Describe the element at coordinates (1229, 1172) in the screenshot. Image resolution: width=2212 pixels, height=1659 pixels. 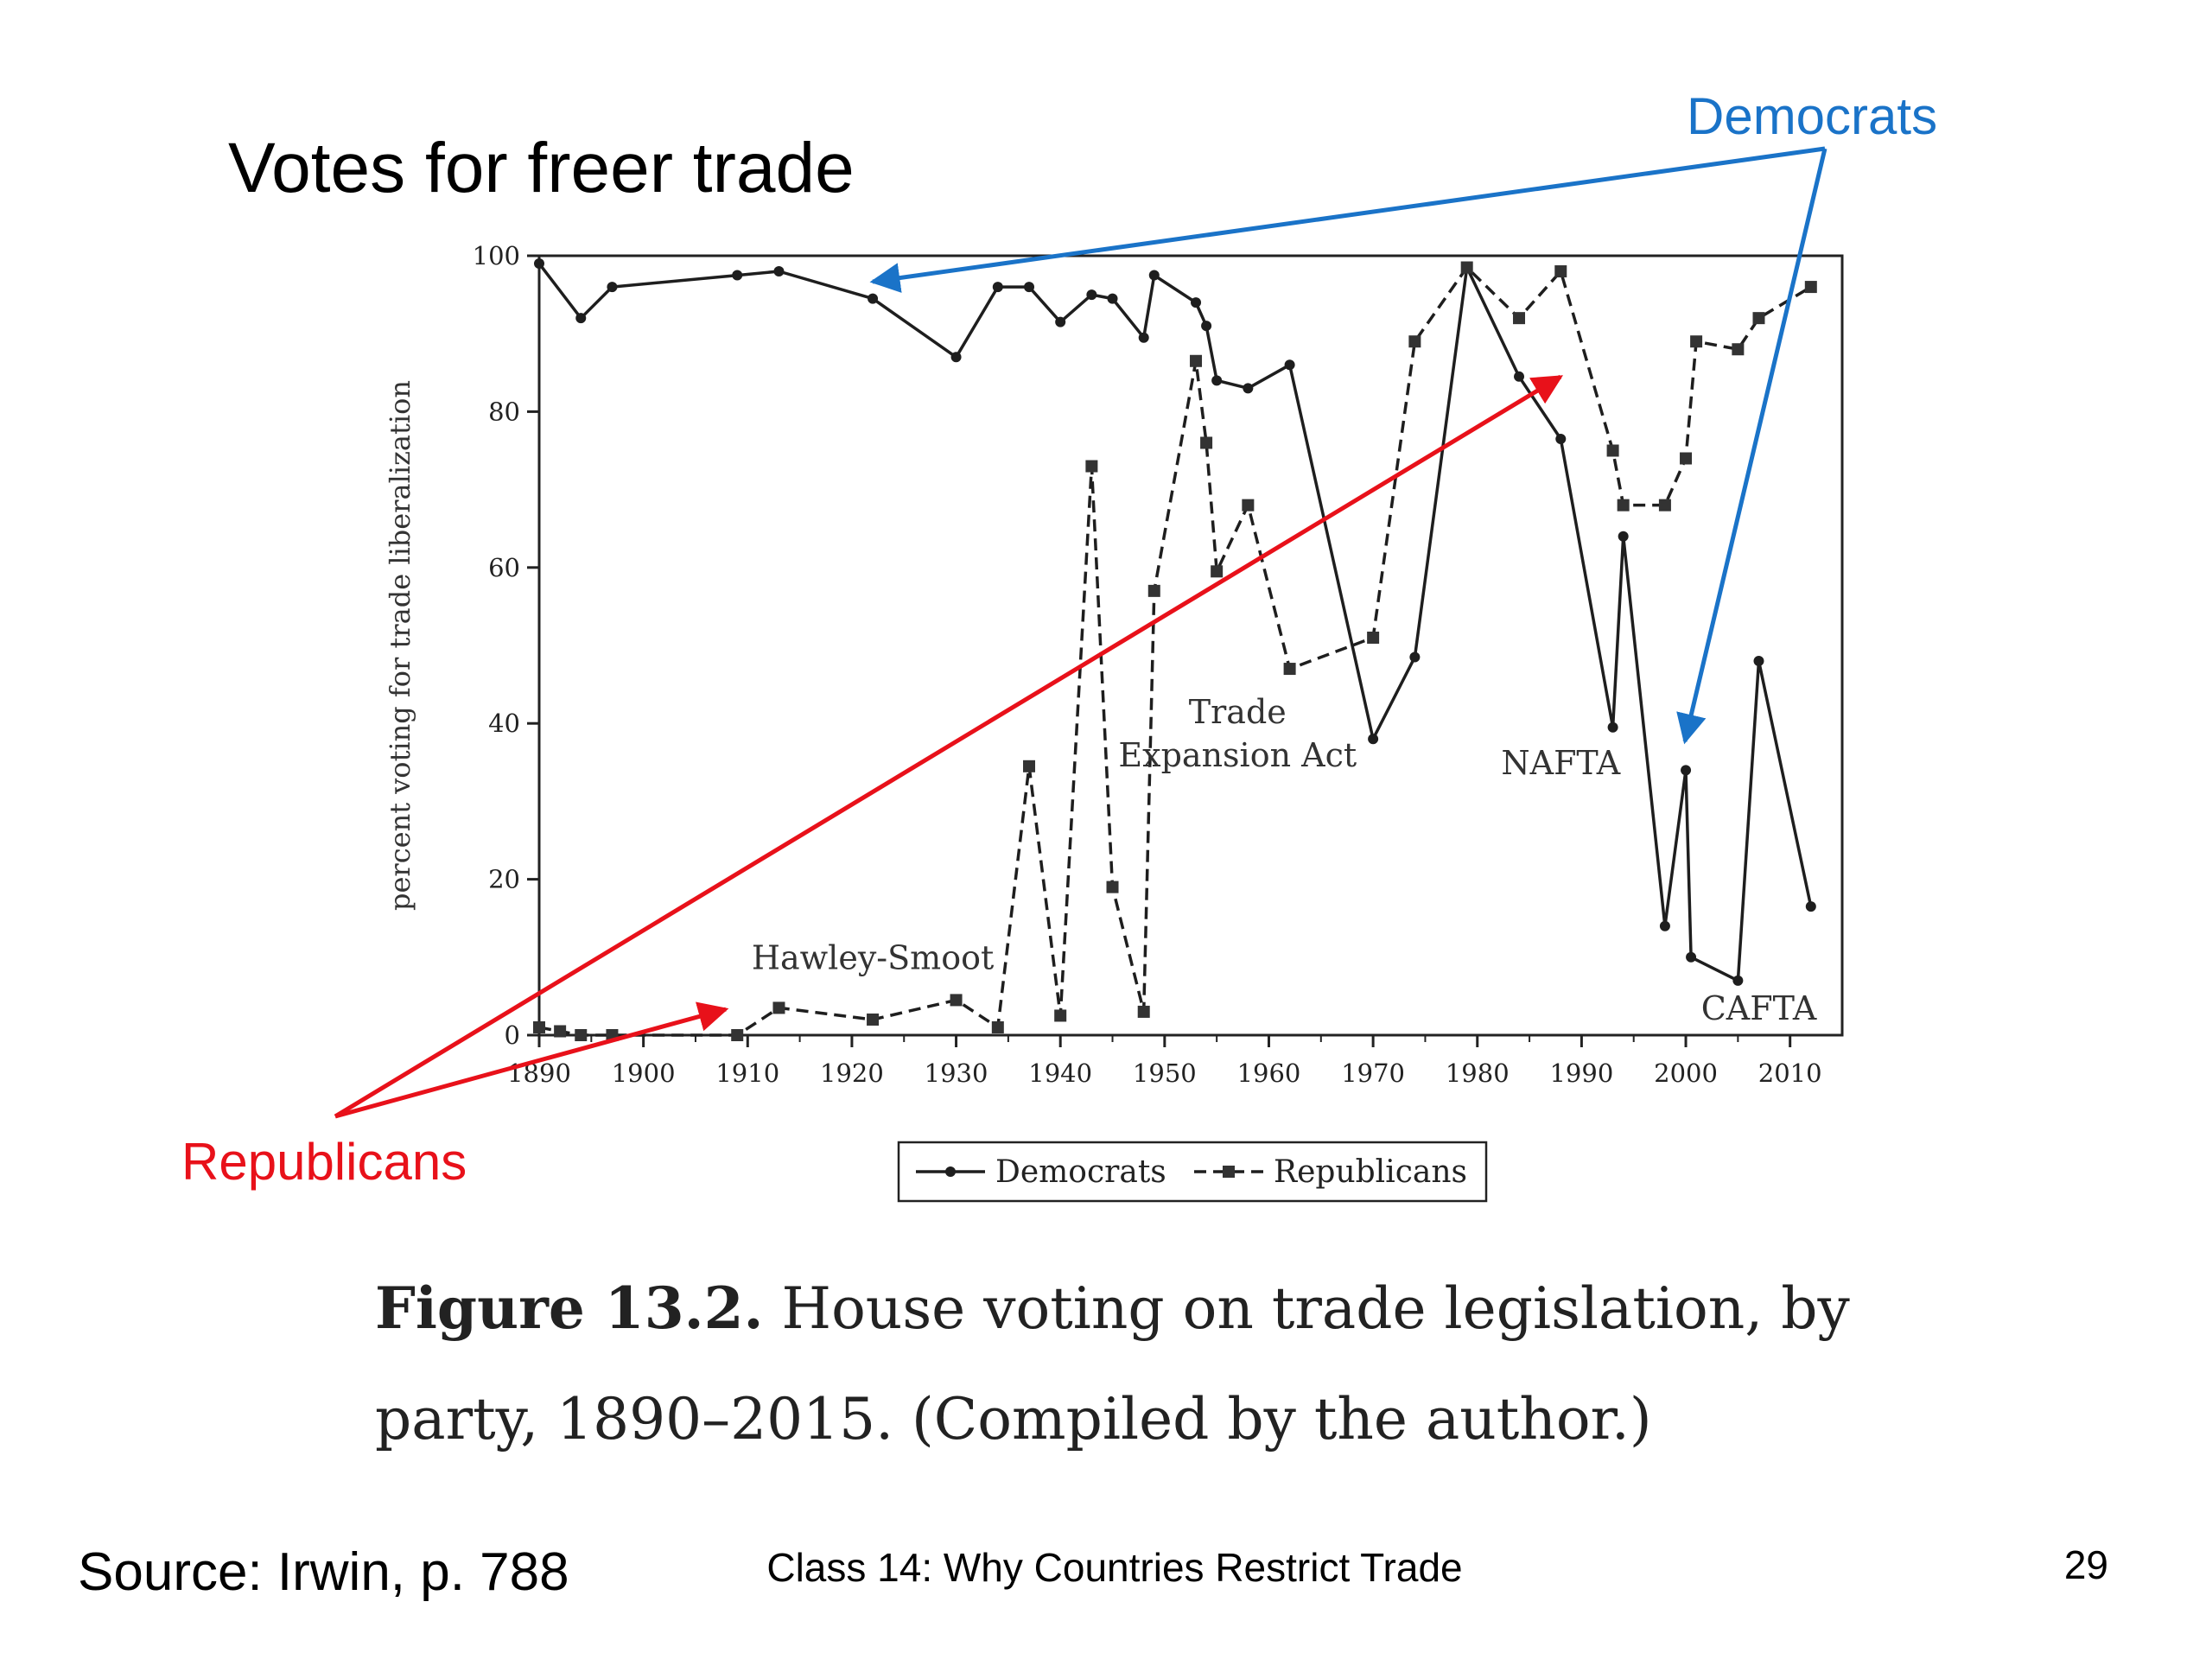
I see `legend-marker-republicans` at that location.